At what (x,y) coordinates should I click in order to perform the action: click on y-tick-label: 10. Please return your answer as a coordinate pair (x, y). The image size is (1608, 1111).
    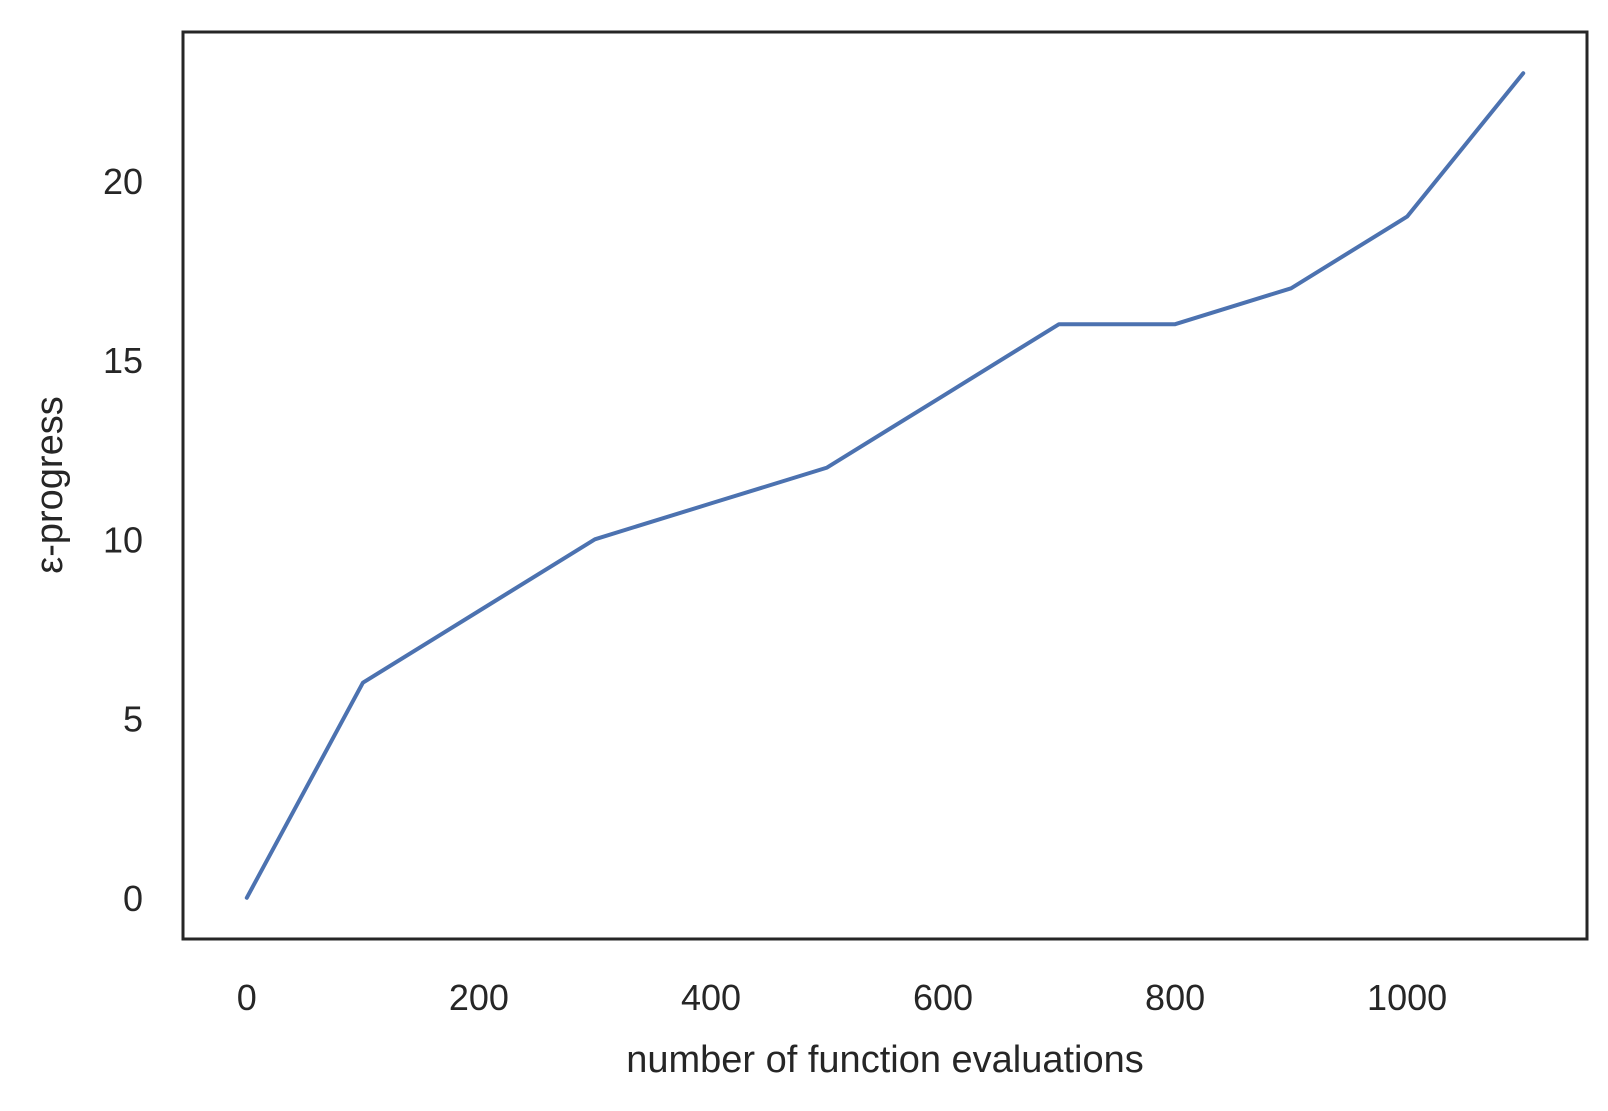
    Looking at the image, I should click on (123, 539).